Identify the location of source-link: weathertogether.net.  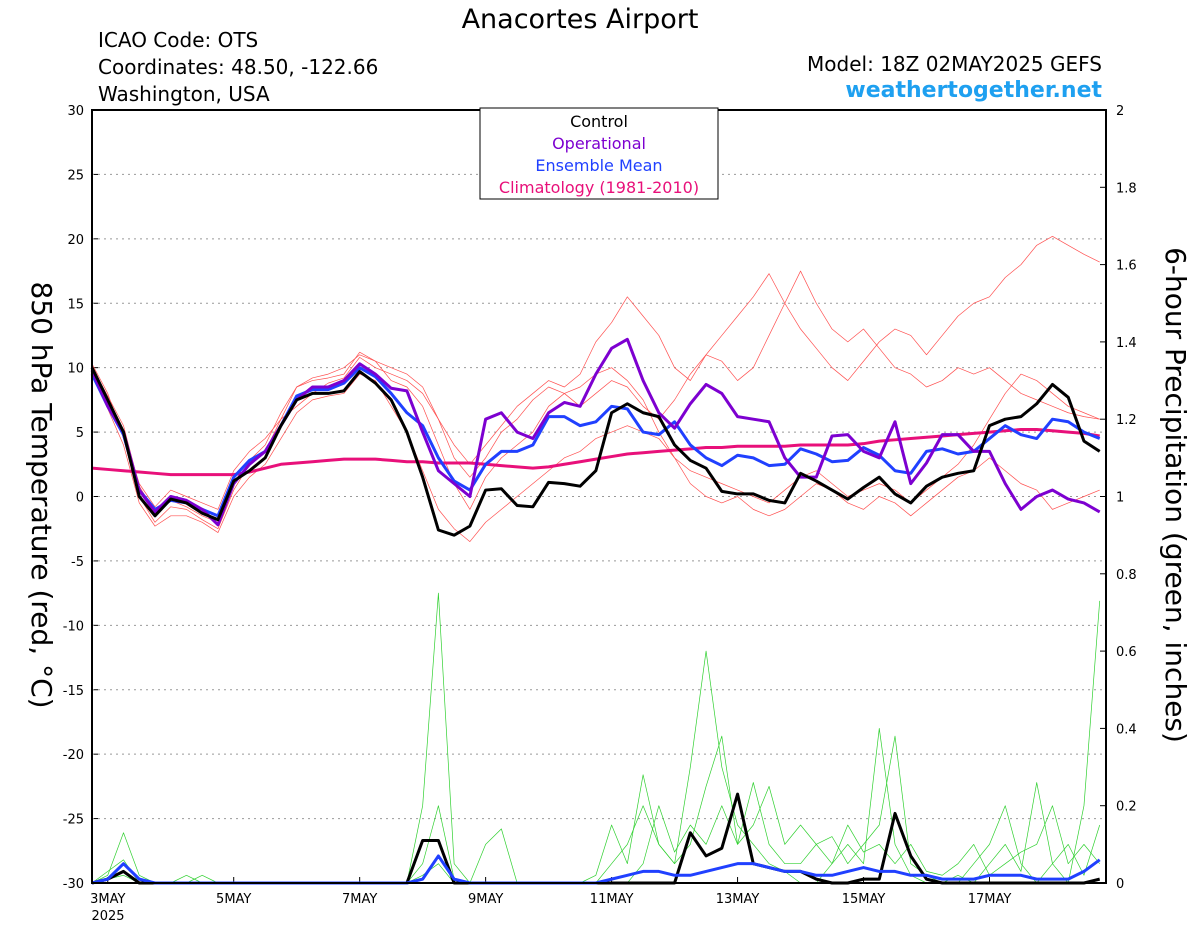
(973, 90).